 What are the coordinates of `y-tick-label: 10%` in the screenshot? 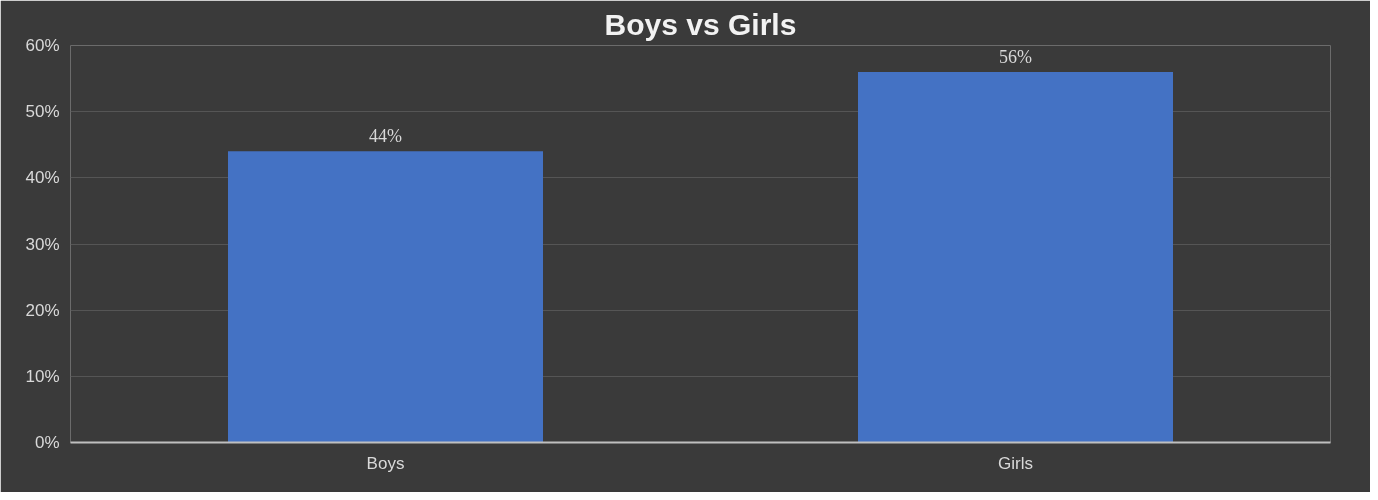 It's located at (42, 376).